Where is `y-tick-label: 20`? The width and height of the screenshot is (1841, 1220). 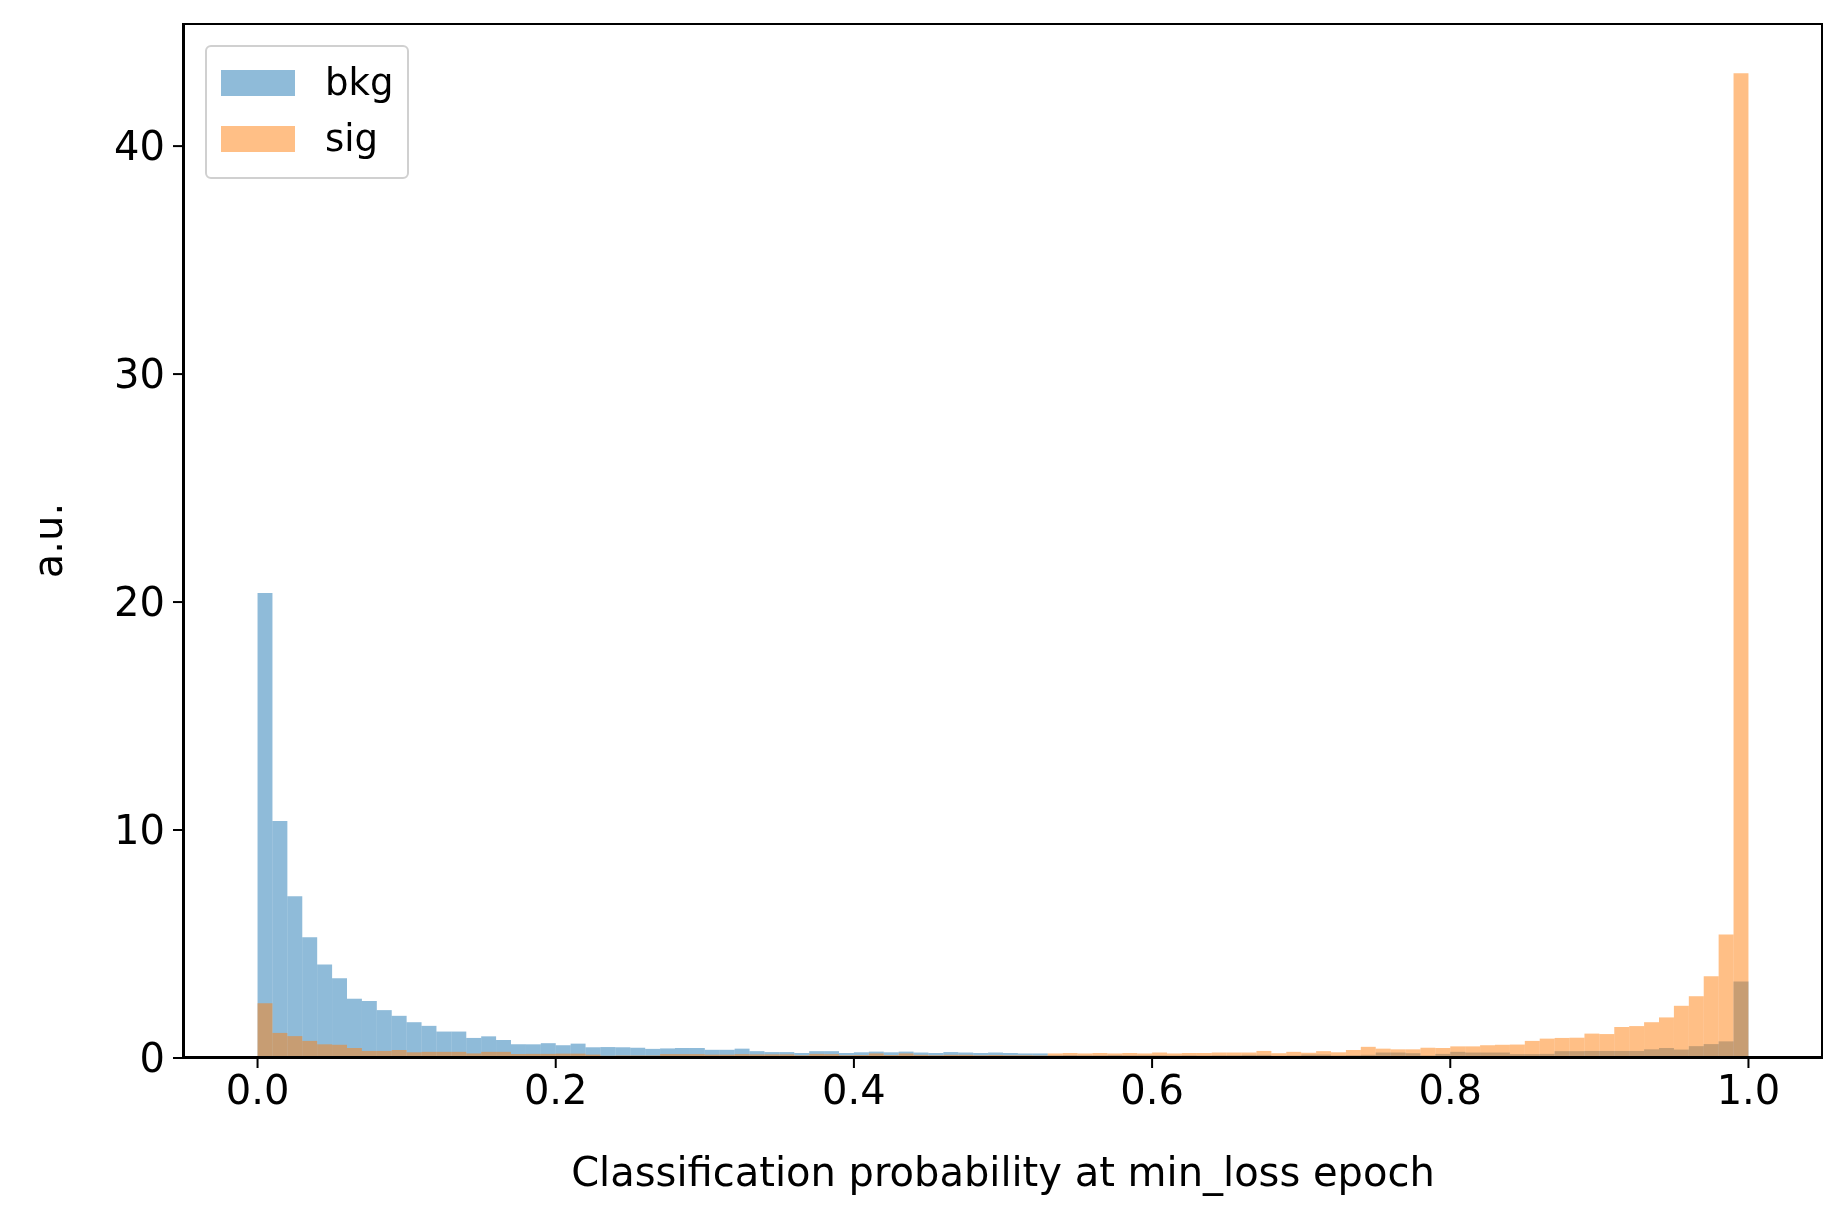 y-tick-label: 20 is located at coordinates (139, 602).